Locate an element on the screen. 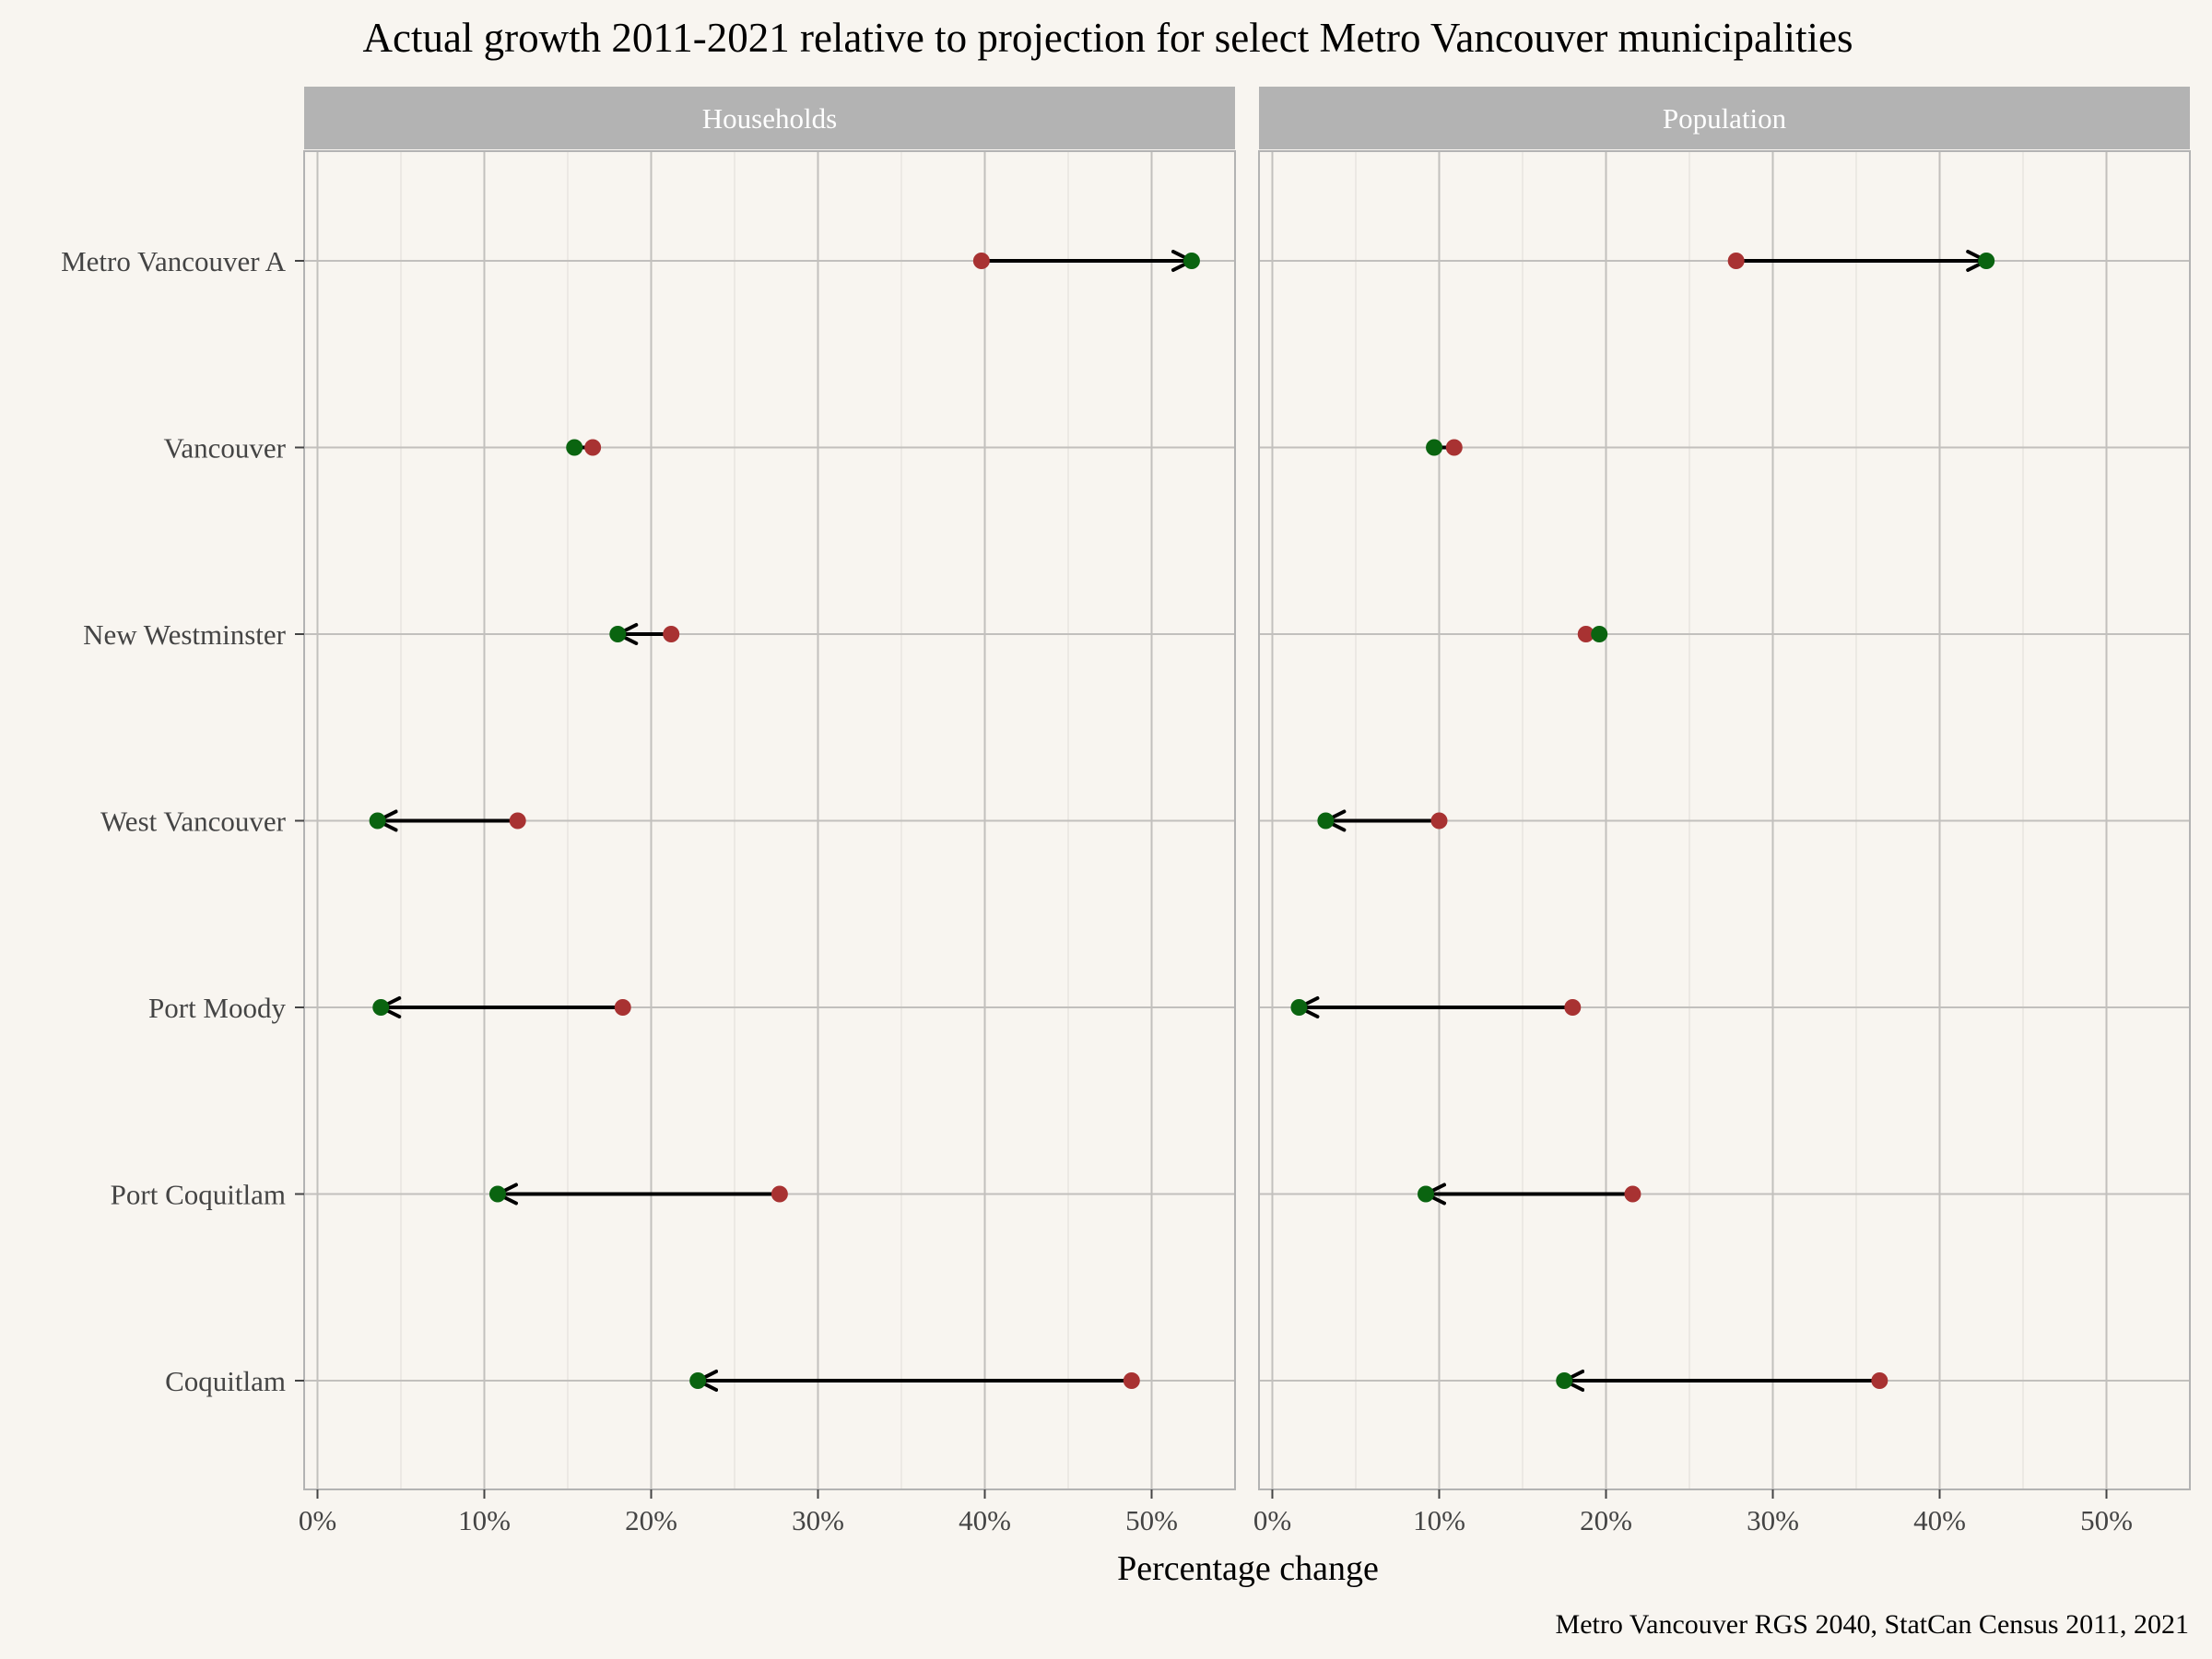  category-label: Vancouver is located at coordinates (224, 448).